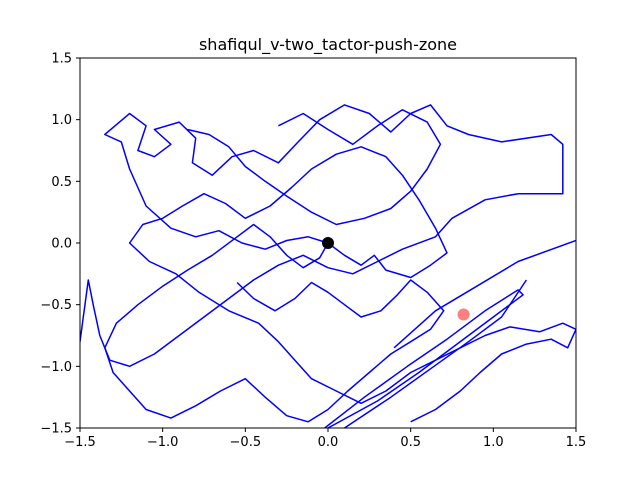 The image size is (640, 480). Describe the element at coordinates (410, 442) in the screenshot. I see `x-tick-label: 0.5` at that location.